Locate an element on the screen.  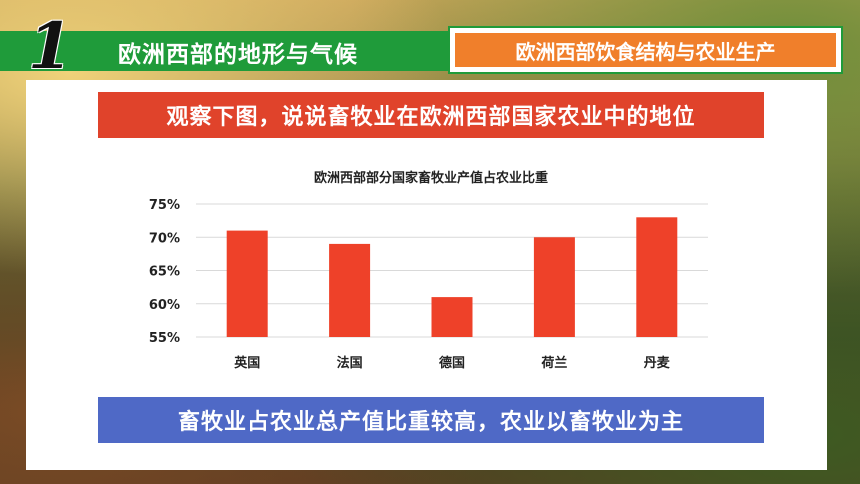
question-banner: 观察下图，说说畜牧业在欧洲西部国家农业中的地位 is located at coordinates (431, 115).